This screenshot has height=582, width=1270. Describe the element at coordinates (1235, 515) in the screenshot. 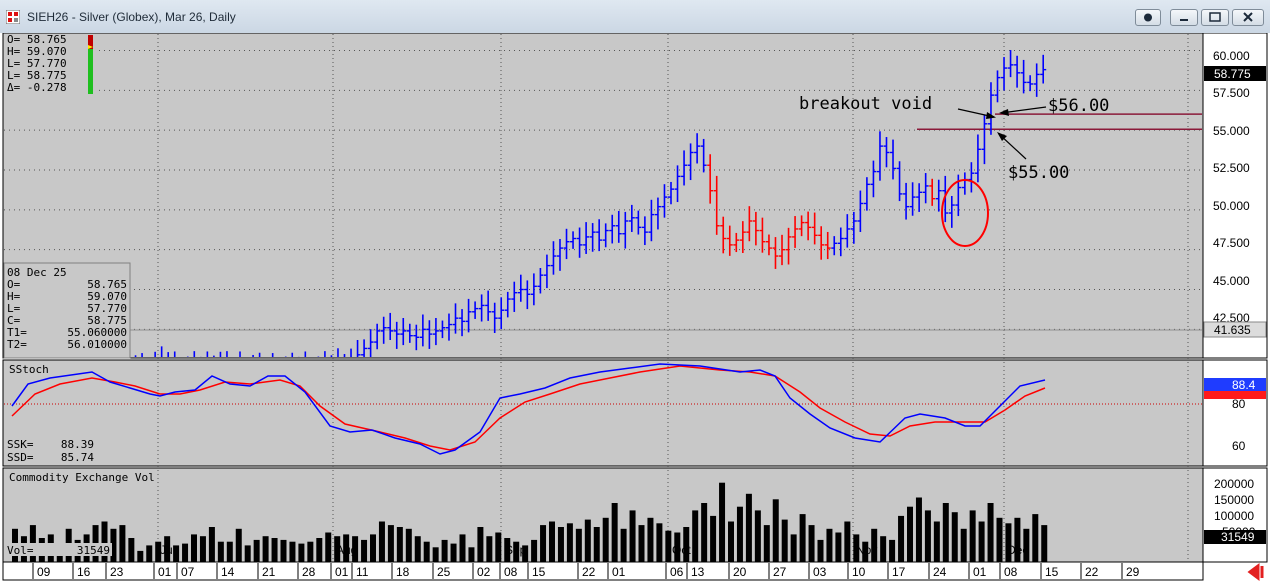

I see `volume-axis` at that location.